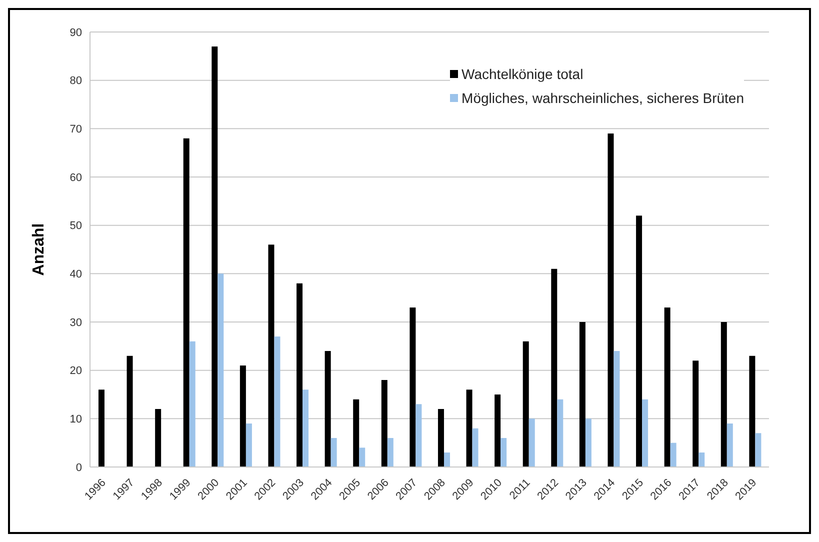 The image size is (819, 542). Describe the element at coordinates (76, 274) in the screenshot. I see `y-tick-label: 40` at that location.